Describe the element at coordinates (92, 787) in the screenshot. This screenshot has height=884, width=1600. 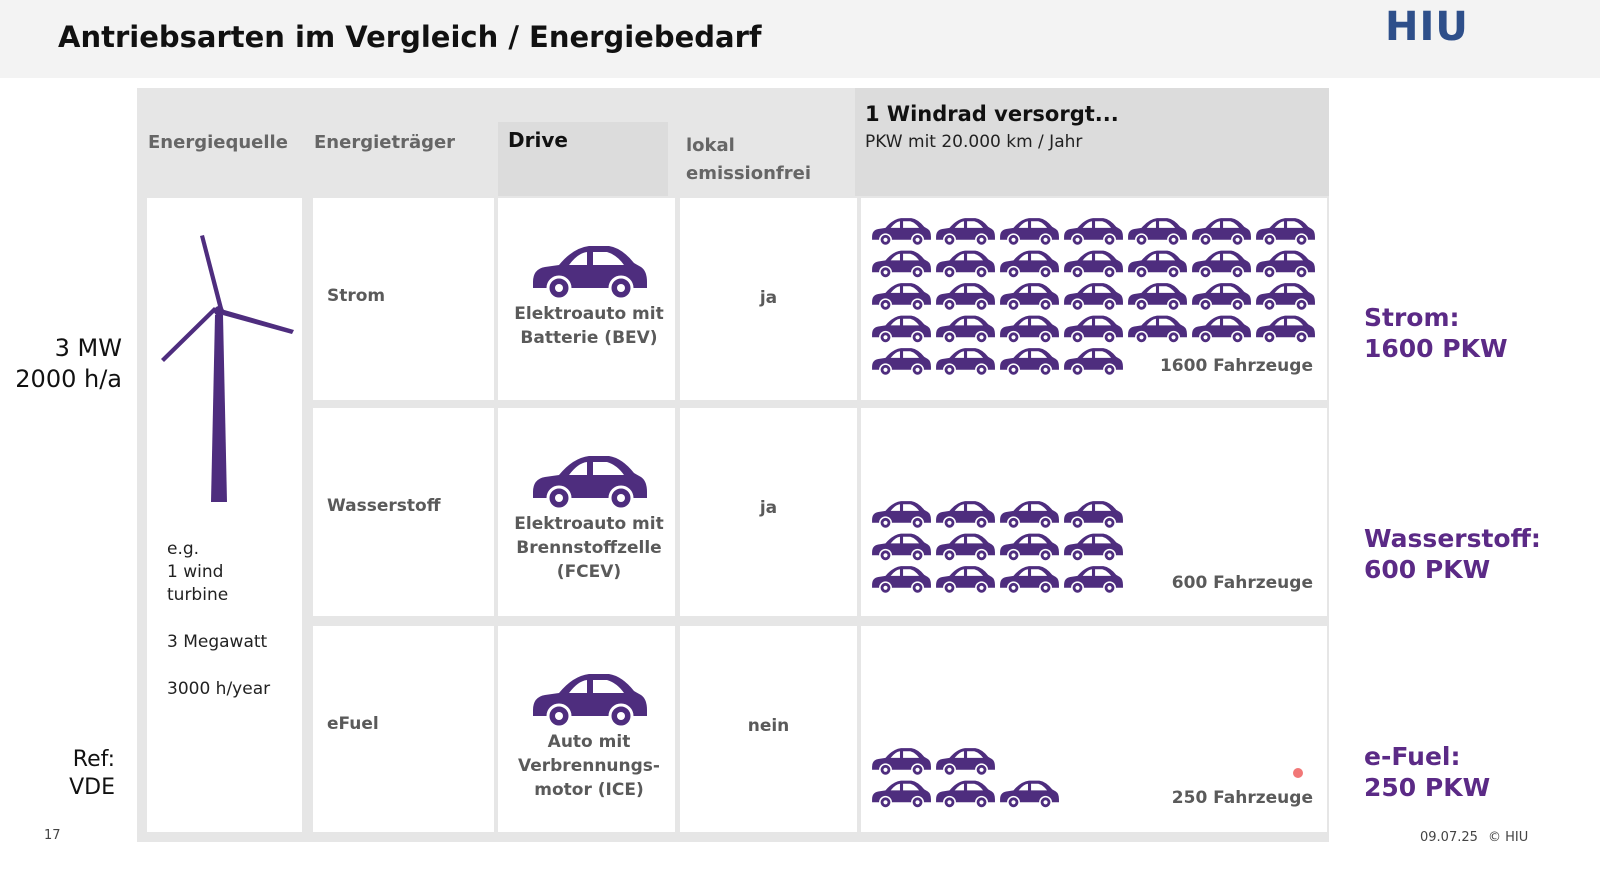
I see `ref-source: VDE` at that location.